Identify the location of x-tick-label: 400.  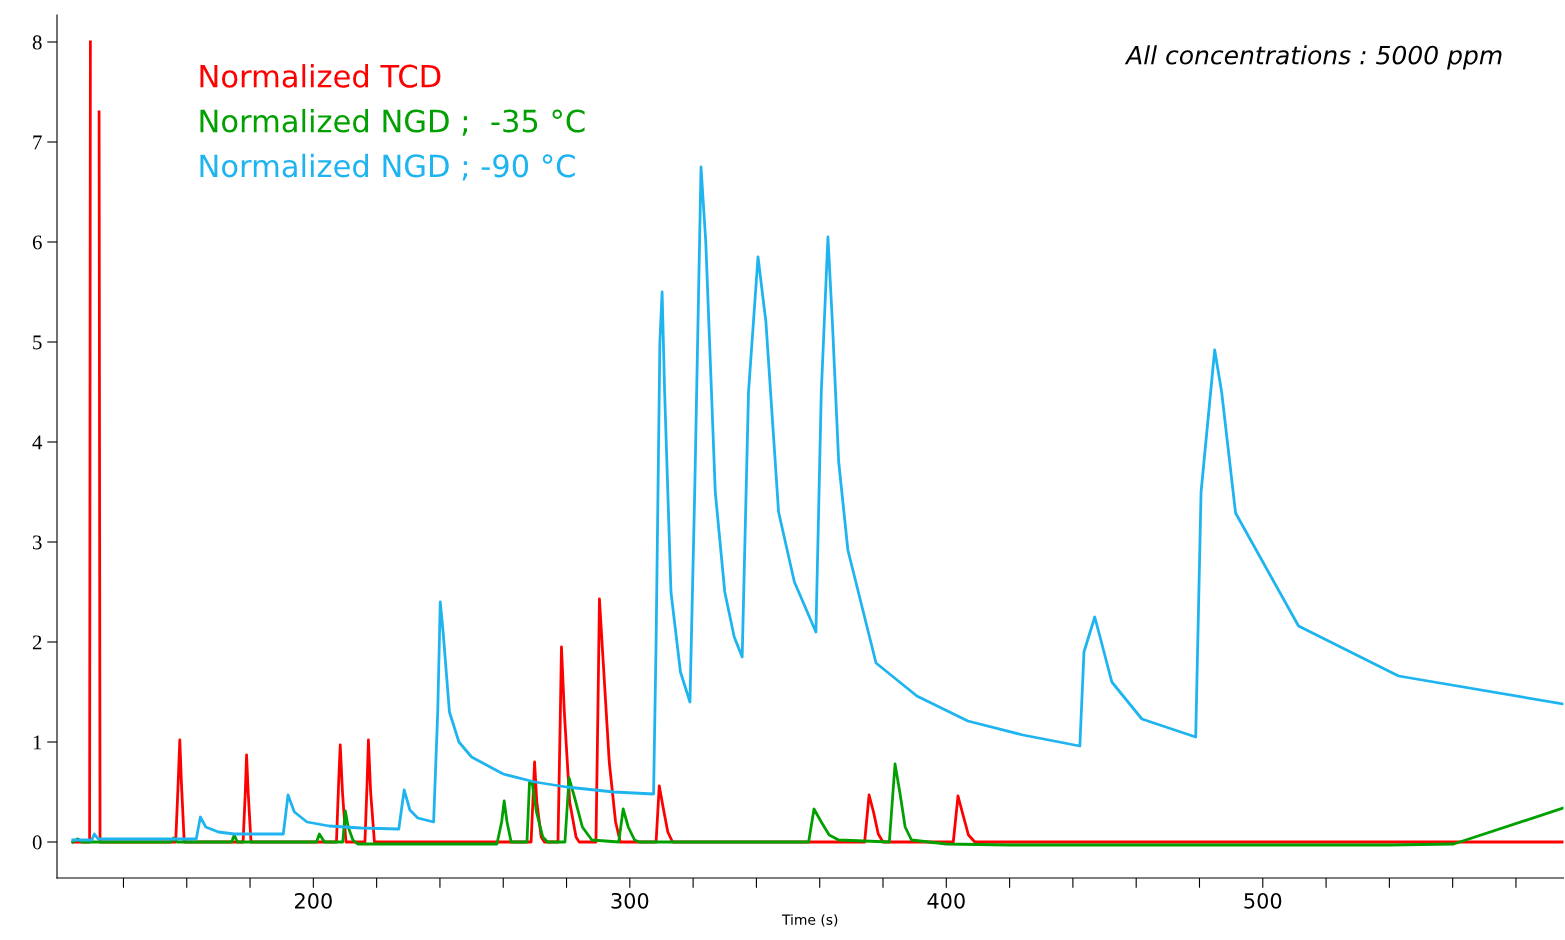
(946, 900).